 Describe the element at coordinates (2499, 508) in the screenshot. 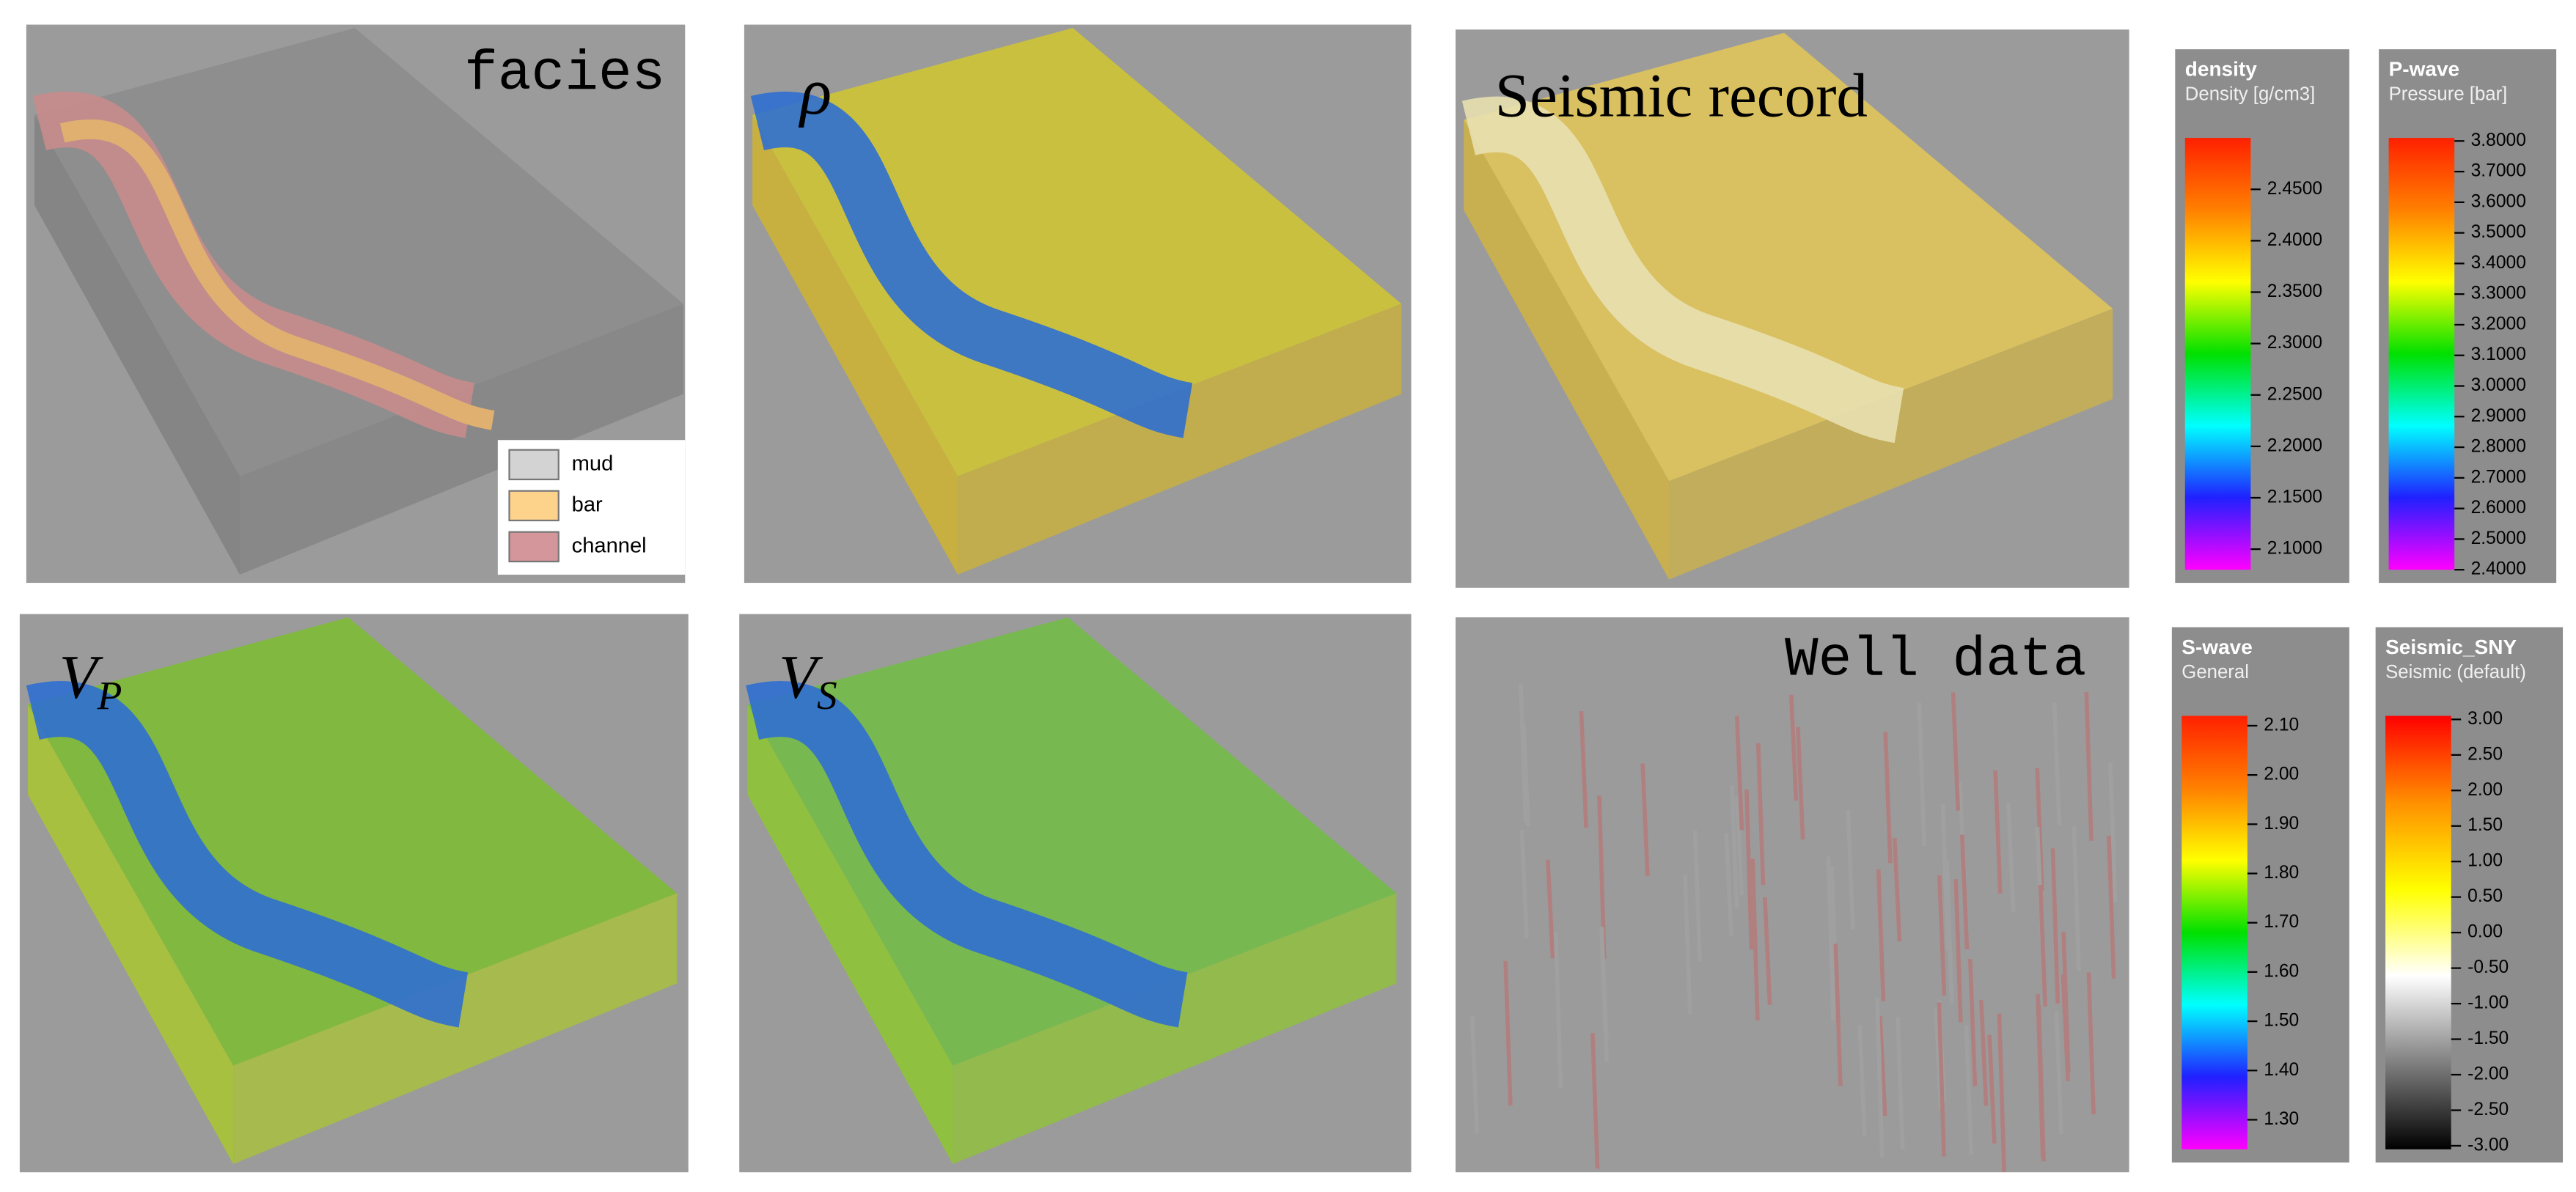

I see `tick-label: 2.6000` at that location.